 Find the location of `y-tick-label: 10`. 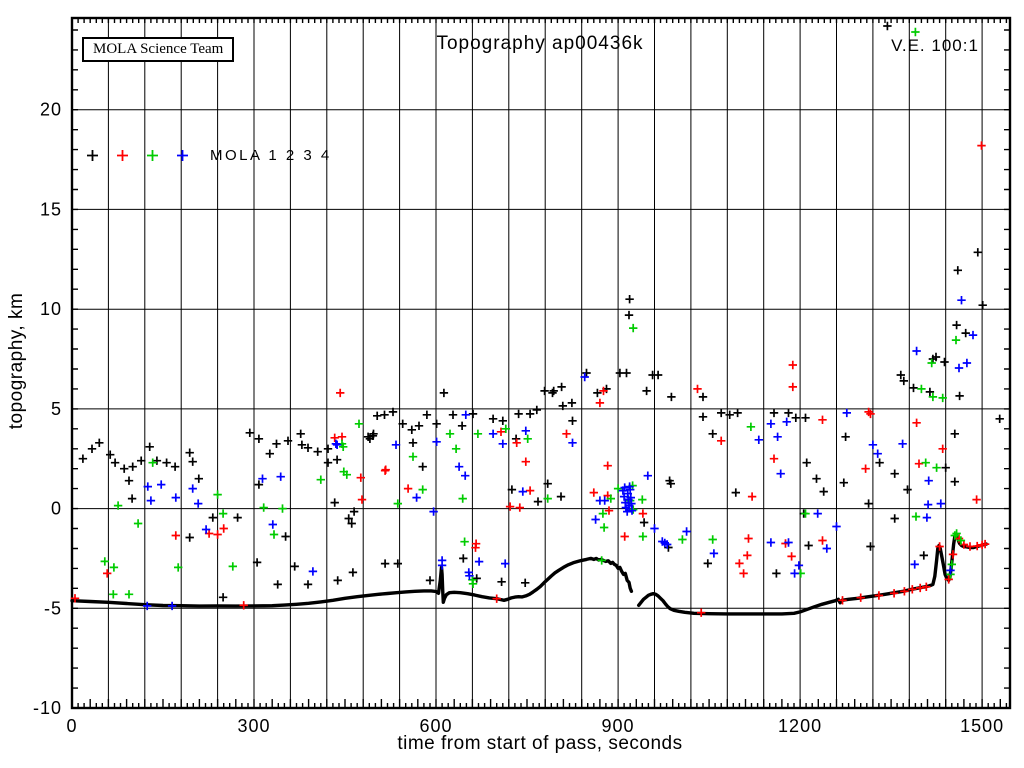

y-tick-label: 10 is located at coordinates (51, 309).